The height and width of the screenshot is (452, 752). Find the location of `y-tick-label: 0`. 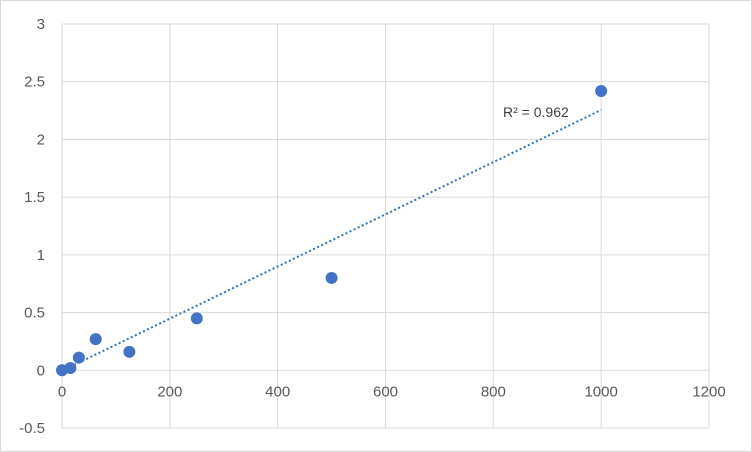

y-tick-label: 0 is located at coordinates (41, 370).